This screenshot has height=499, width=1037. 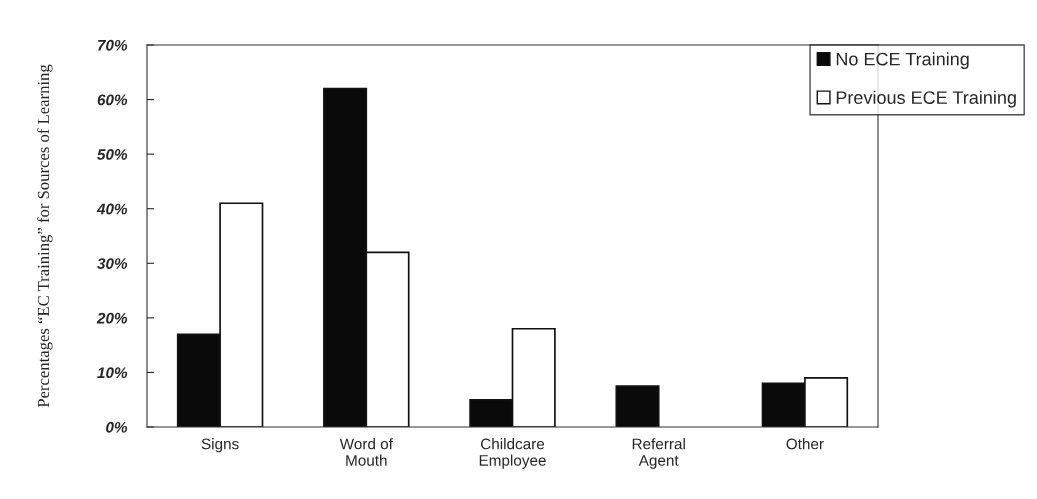 What do you see at coordinates (637, 406) in the screenshot?
I see `bar` at bounding box center [637, 406].